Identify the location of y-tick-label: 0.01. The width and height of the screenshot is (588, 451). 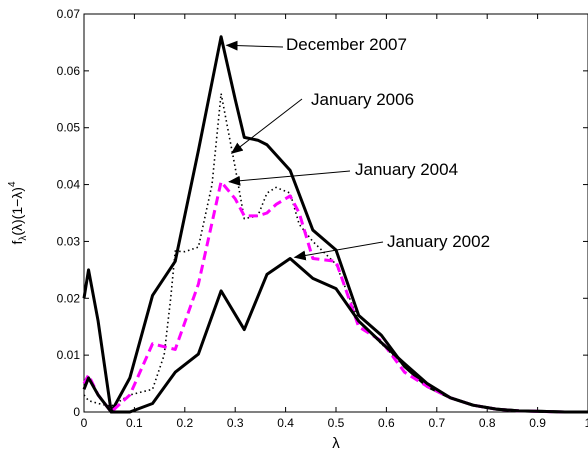
(69, 355).